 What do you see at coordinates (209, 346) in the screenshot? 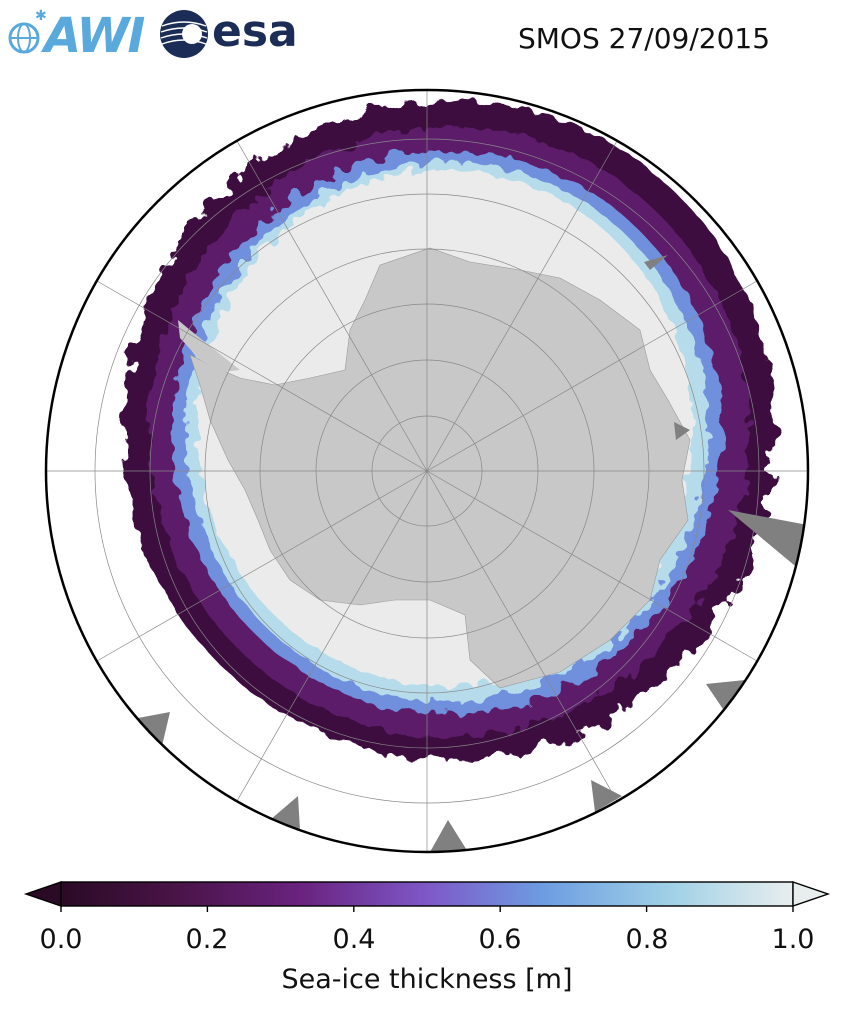
I see `antarctic-peninsula` at bounding box center [209, 346].